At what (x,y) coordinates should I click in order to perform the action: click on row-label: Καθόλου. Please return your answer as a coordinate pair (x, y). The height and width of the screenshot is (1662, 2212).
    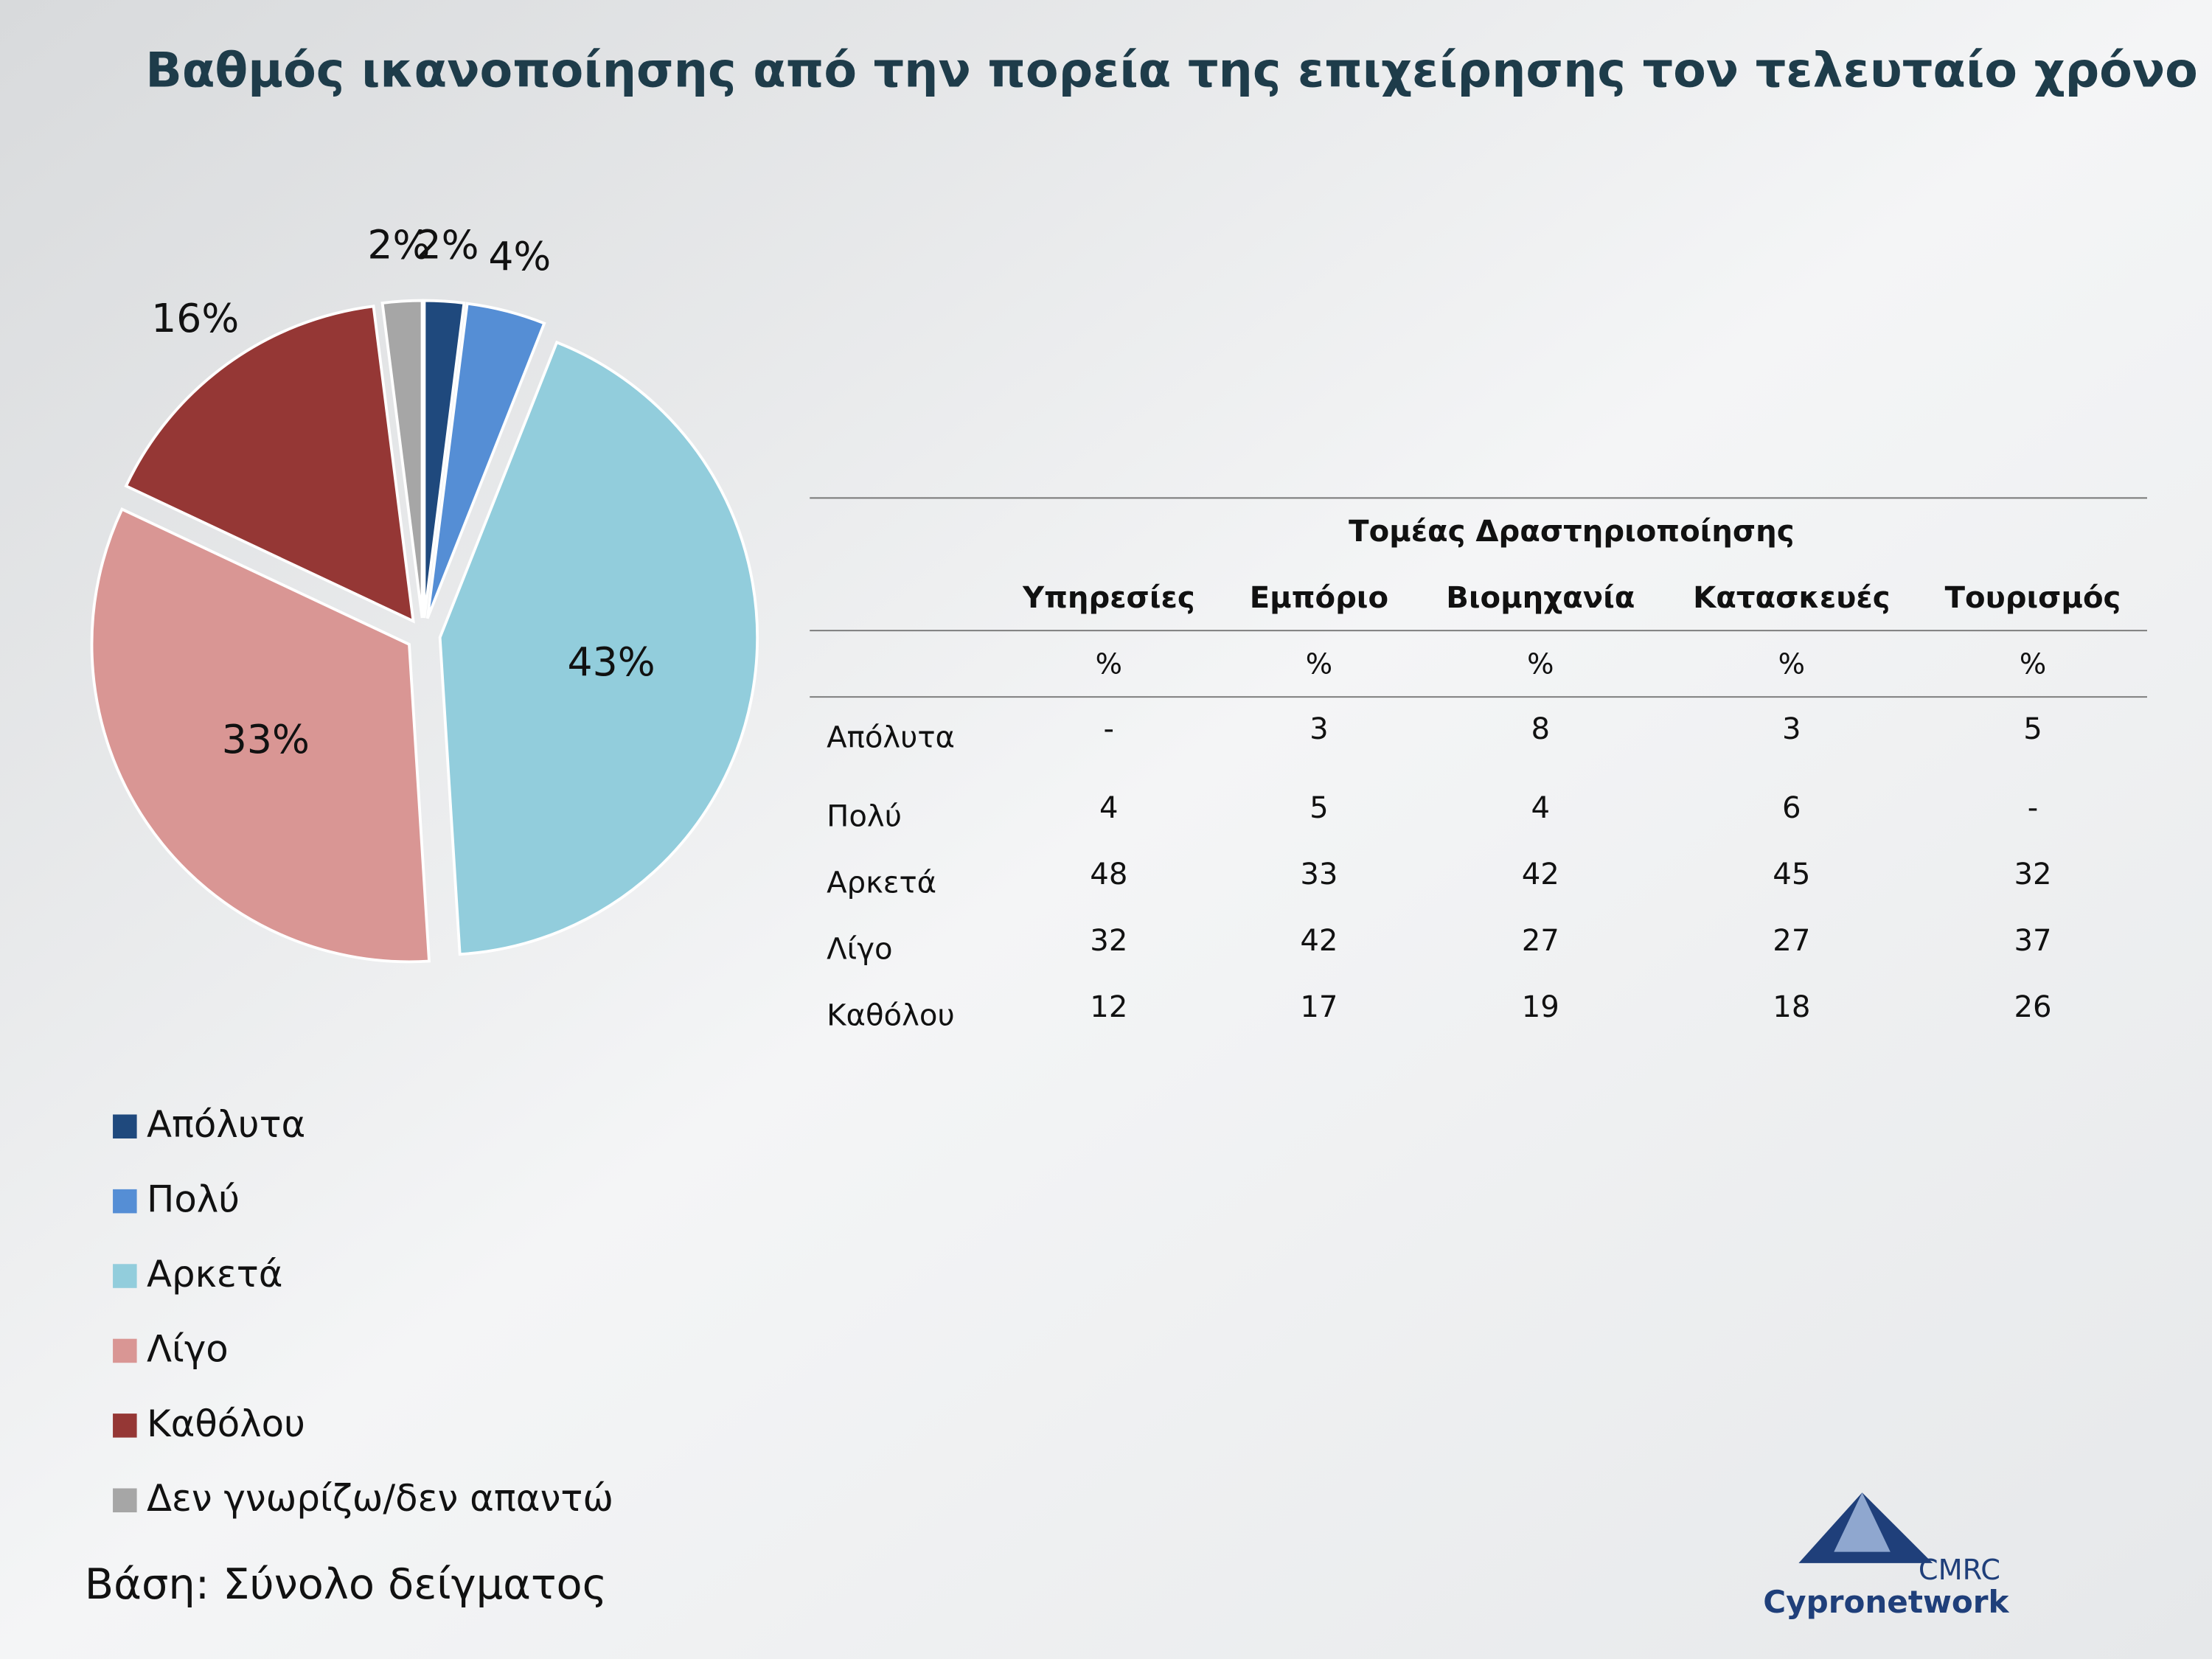
    Looking at the image, I should click on (891, 1015).